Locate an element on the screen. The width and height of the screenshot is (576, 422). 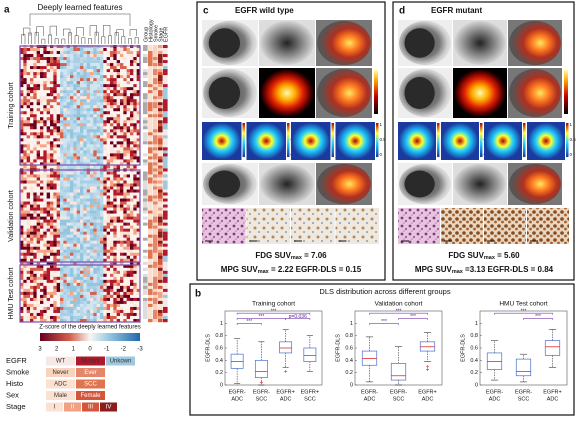
x-tick-label: ADC is located at coordinates (428, 399).